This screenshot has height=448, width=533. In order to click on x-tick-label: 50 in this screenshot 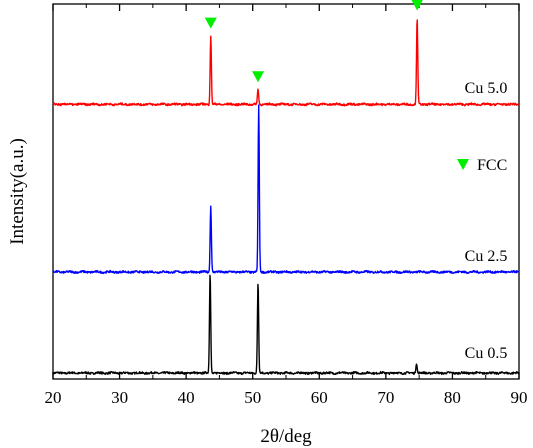, I will do `click(252, 397)`.